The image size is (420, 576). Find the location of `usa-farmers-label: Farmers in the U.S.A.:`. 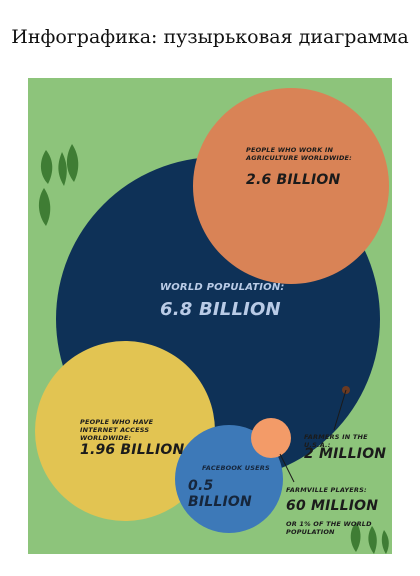

usa-farmers-label: Farmers in the U.S.A.: is located at coordinates (336, 441).